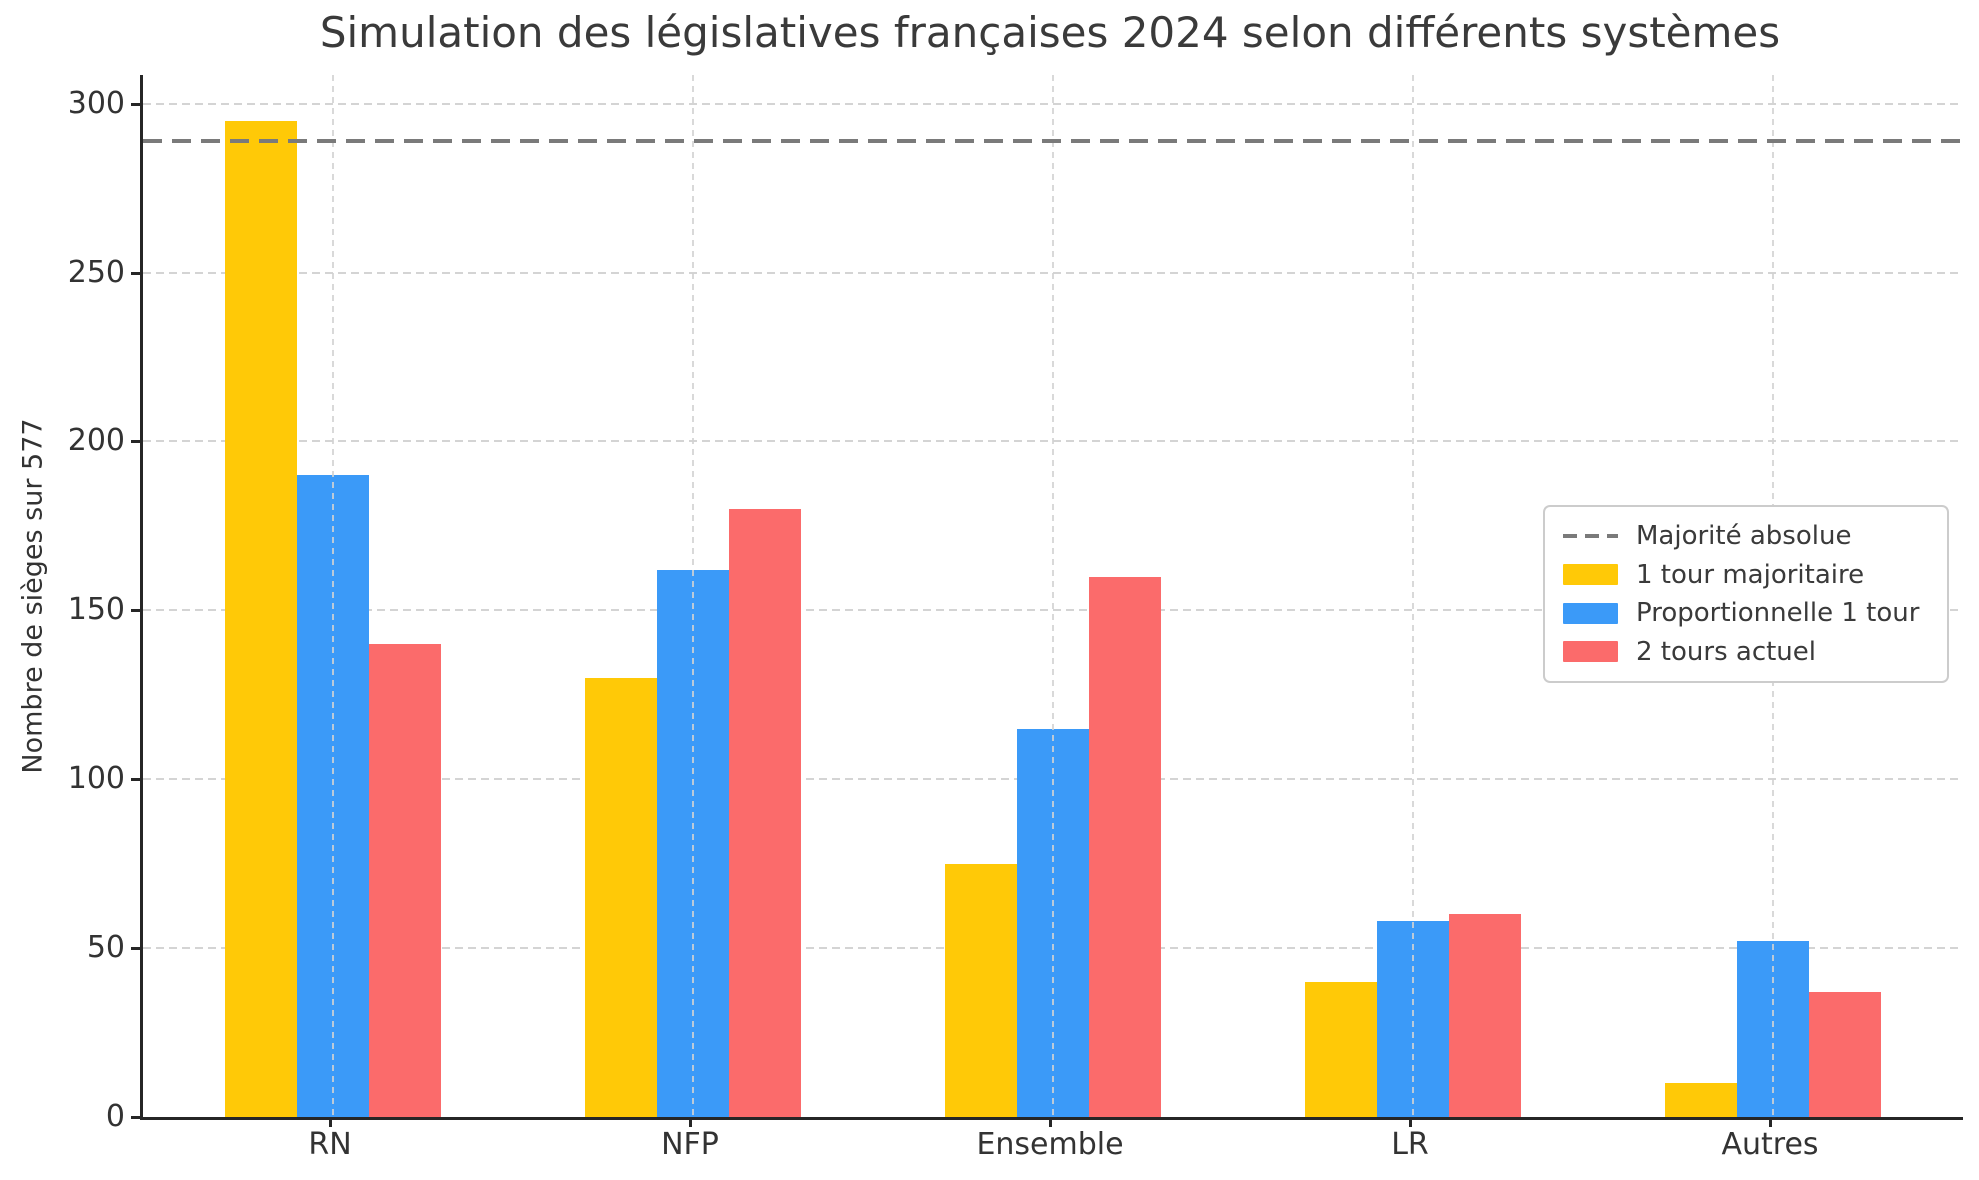 The height and width of the screenshot is (1180, 1979). What do you see at coordinates (1341, 1049) in the screenshot?
I see `bar-lr-1-tour-majoritaire` at bounding box center [1341, 1049].